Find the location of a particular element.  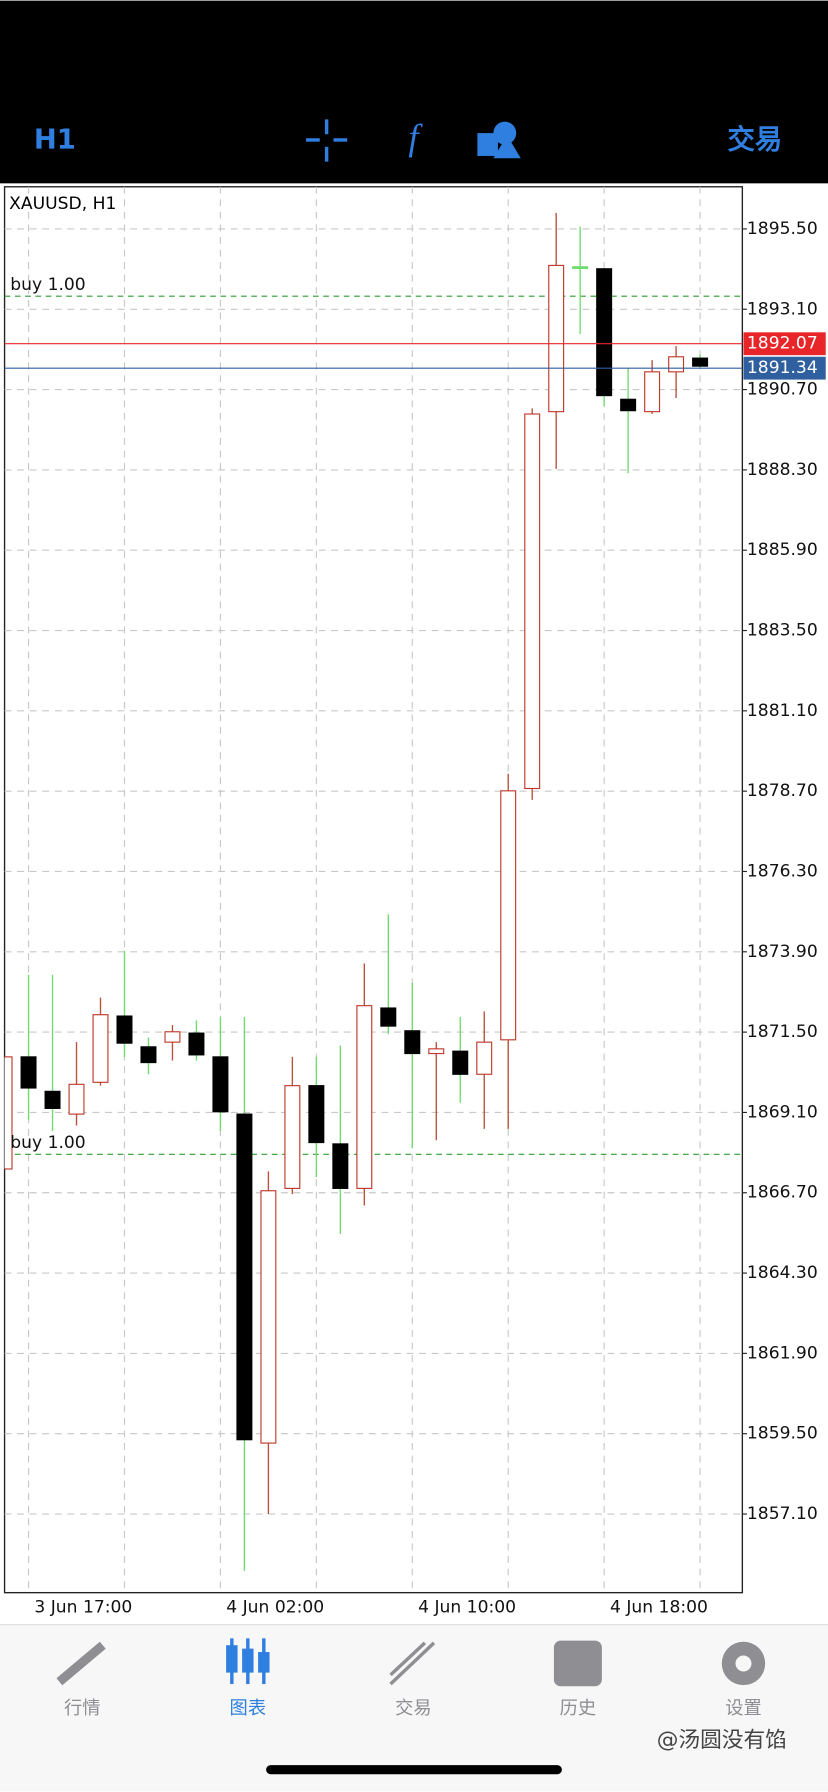

y-tick-label: 1873.90 is located at coordinates (782, 952).